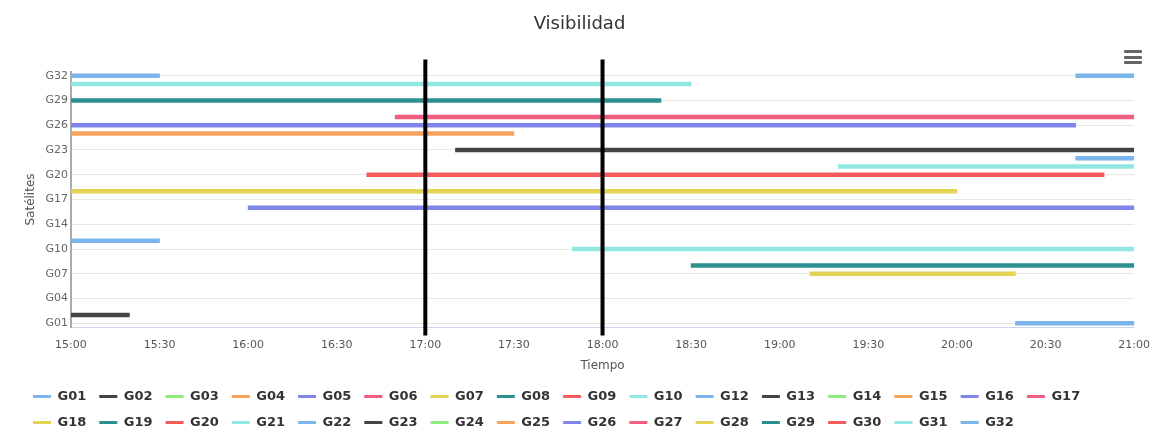 This screenshot has width=1153, height=443. Describe the element at coordinates (514, 344) in the screenshot. I see `x-tick-label: 17:30` at that location.